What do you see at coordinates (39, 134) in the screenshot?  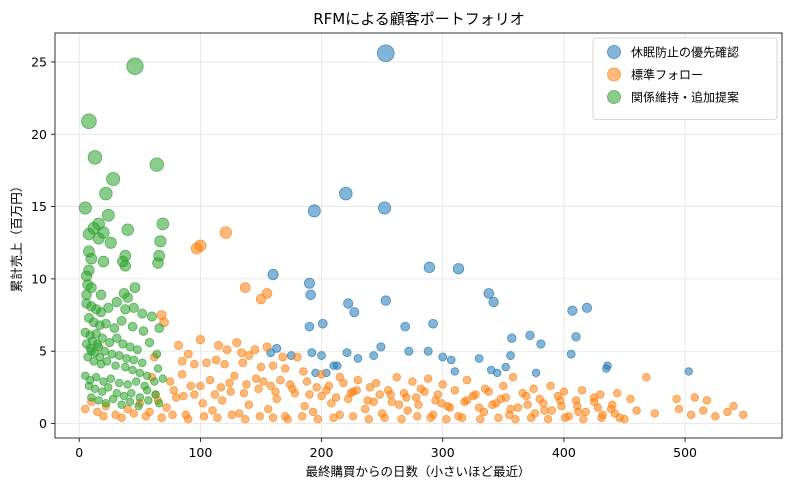 I see `y-tick-label: 20` at bounding box center [39, 134].